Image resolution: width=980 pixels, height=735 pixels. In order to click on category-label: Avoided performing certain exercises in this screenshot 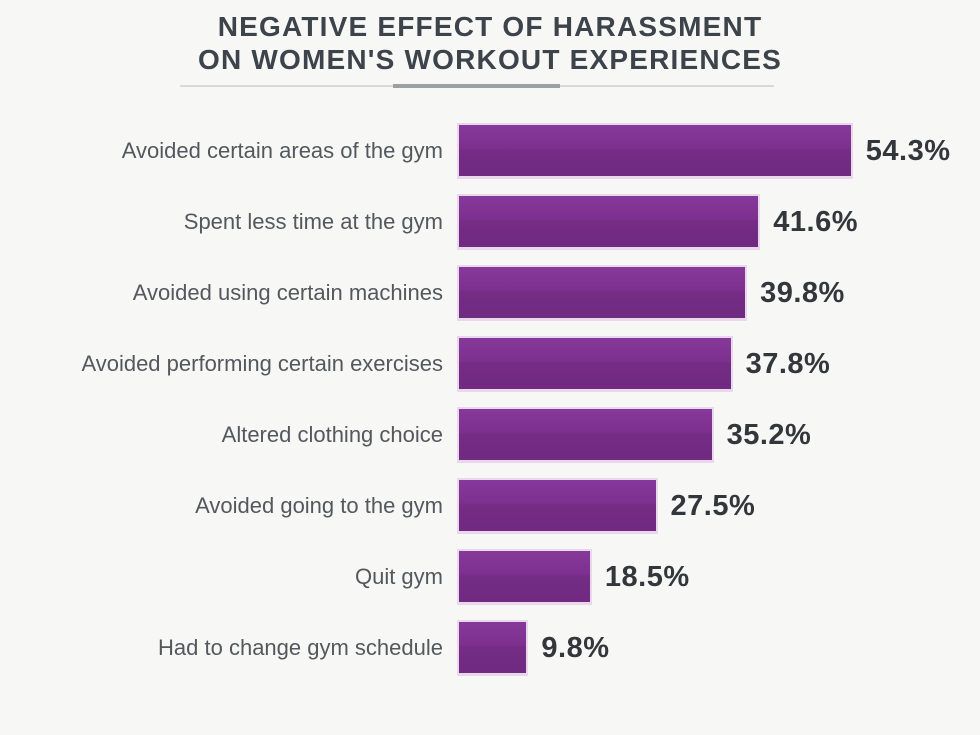, I will do `click(262, 363)`.